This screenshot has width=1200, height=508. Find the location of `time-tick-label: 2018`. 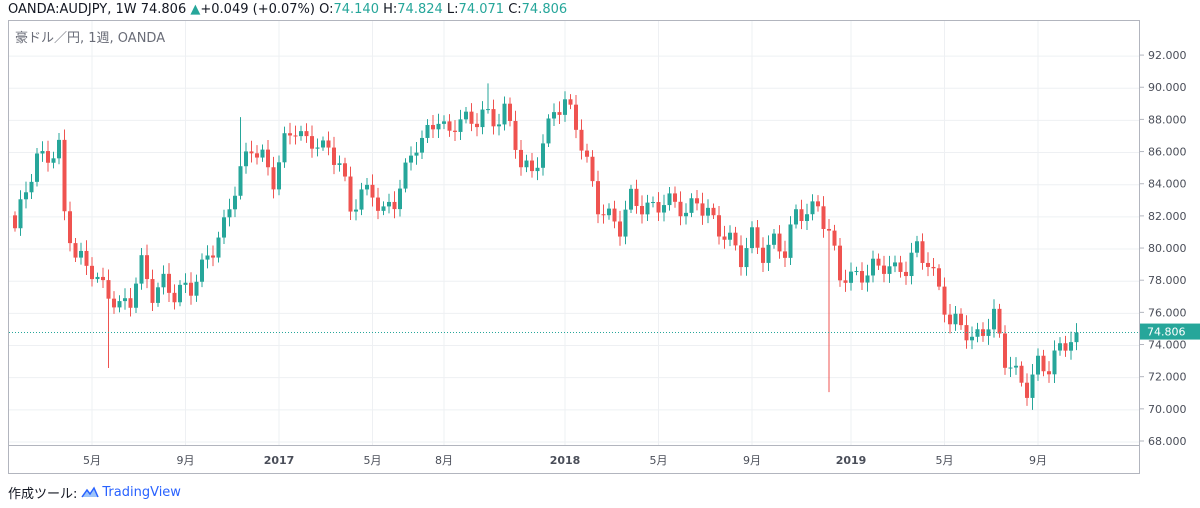

time-tick-label: 2018 is located at coordinates (565, 460).